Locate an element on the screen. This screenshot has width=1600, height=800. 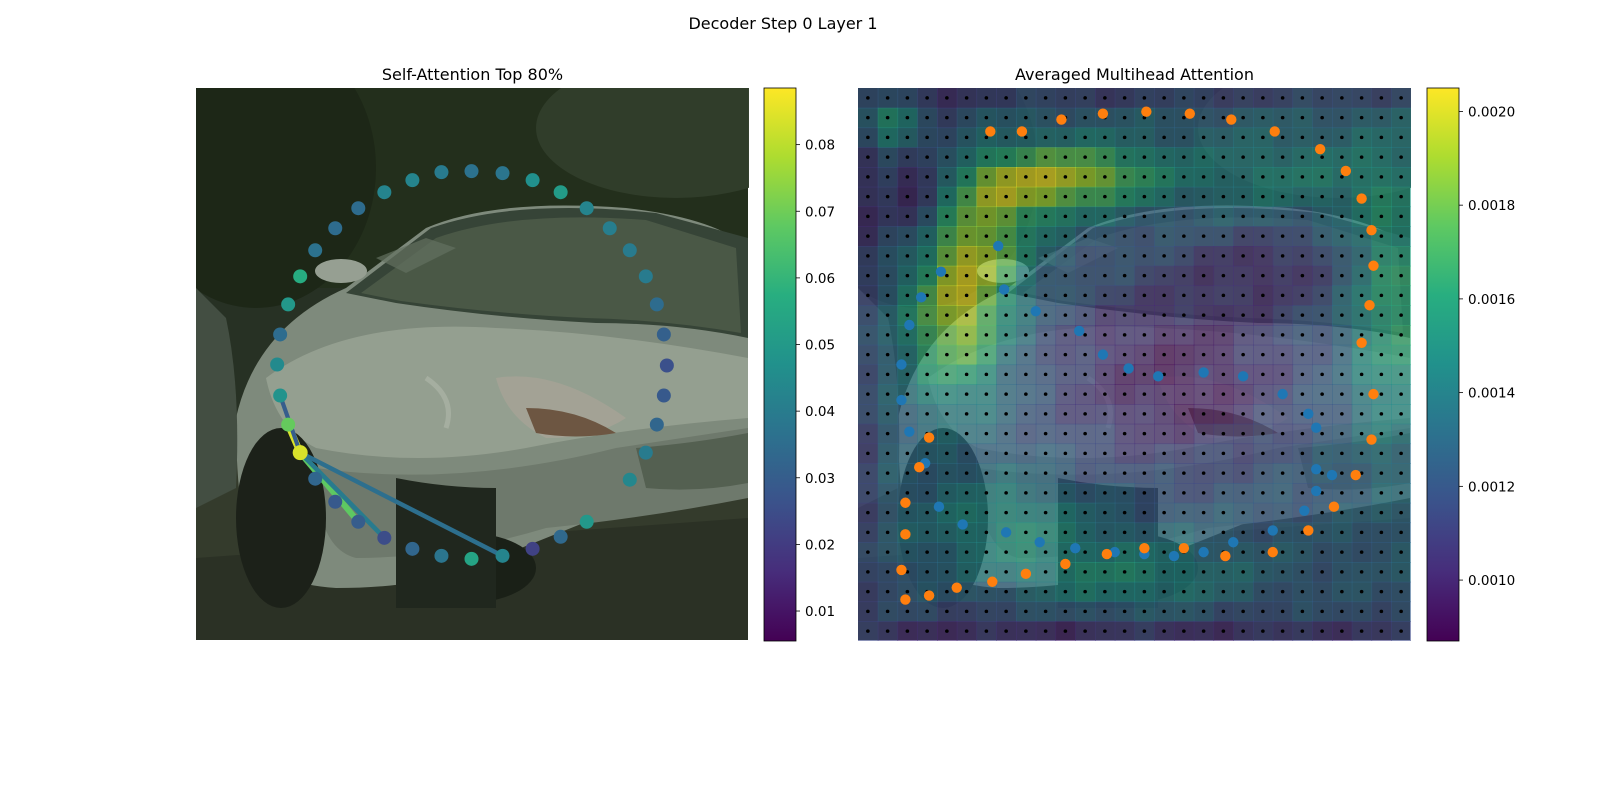
colorbar-tick-label: 0.0020 is located at coordinates (1491, 112).